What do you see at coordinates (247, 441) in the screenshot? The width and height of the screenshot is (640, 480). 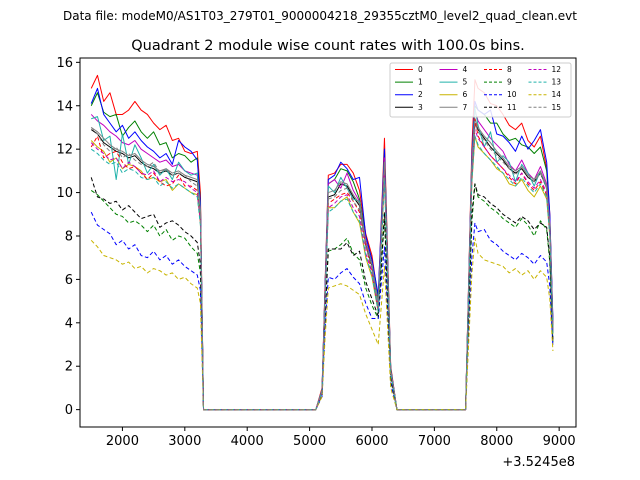 I see `x-tick-label: 4000` at bounding box center [247, 441].